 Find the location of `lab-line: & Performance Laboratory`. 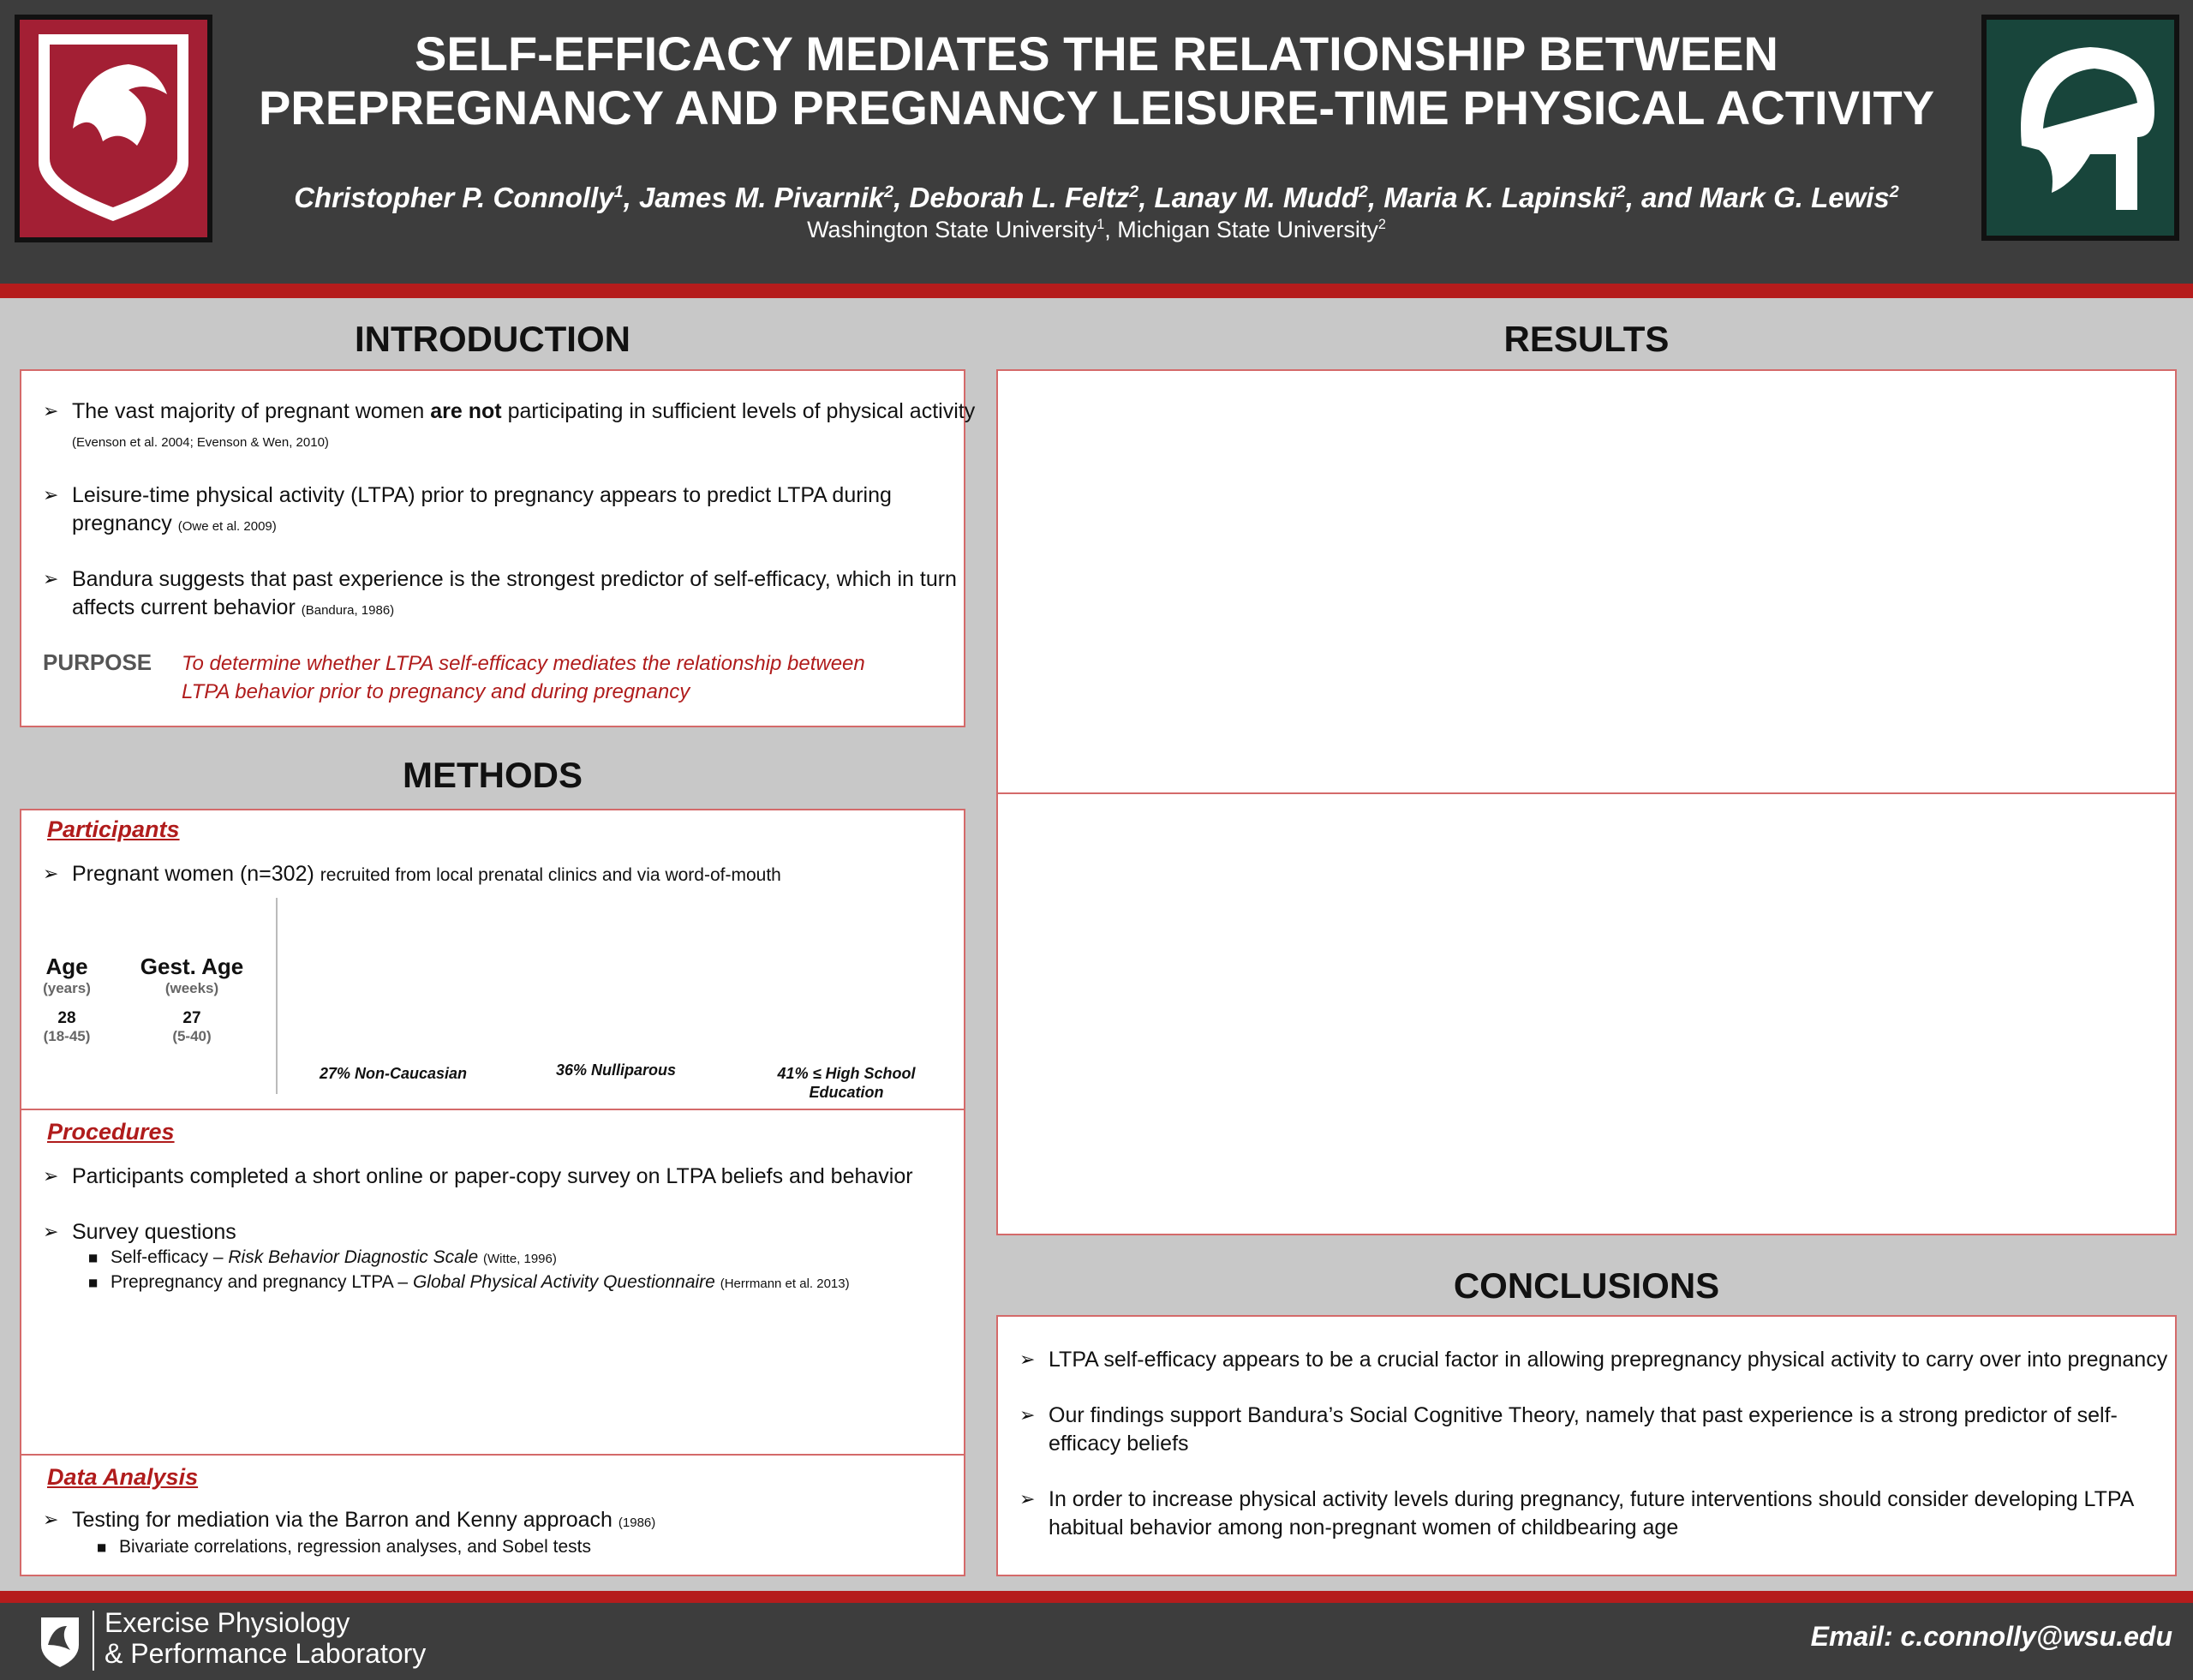

lab-line: & Performance Laboratory is located at coordinates (266, 1653).